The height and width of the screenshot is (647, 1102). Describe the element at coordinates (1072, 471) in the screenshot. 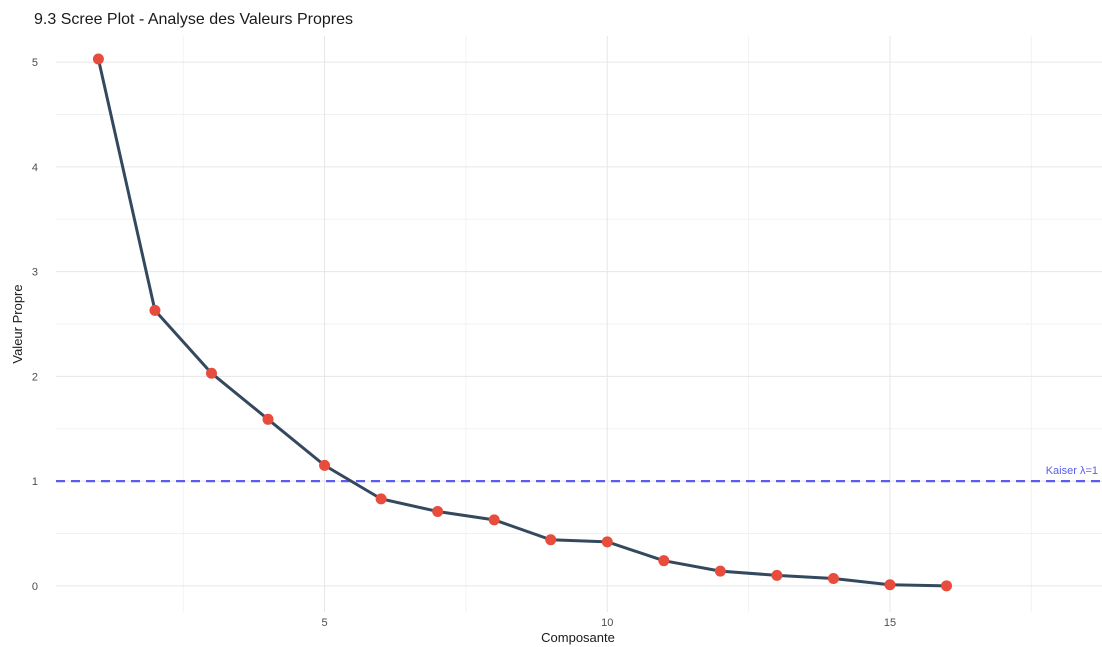

I see `kaiser-reference-label: Kaiser λ=1` at that location.